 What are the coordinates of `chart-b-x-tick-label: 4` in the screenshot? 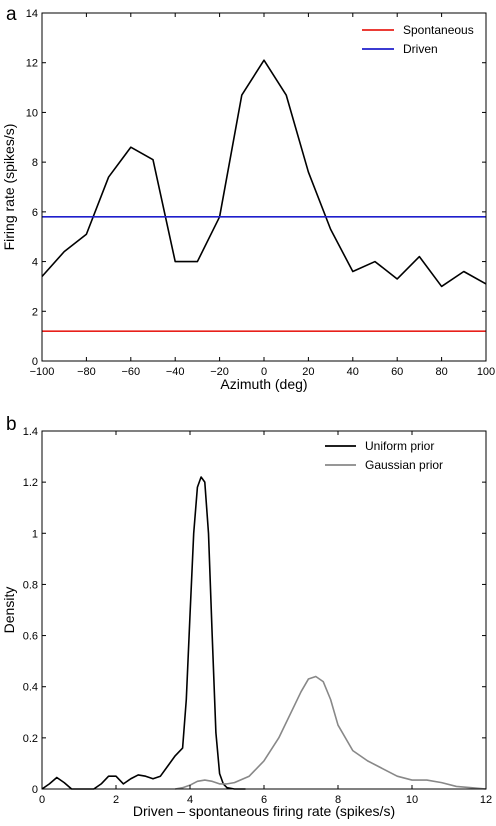 It's located at (190, 800).